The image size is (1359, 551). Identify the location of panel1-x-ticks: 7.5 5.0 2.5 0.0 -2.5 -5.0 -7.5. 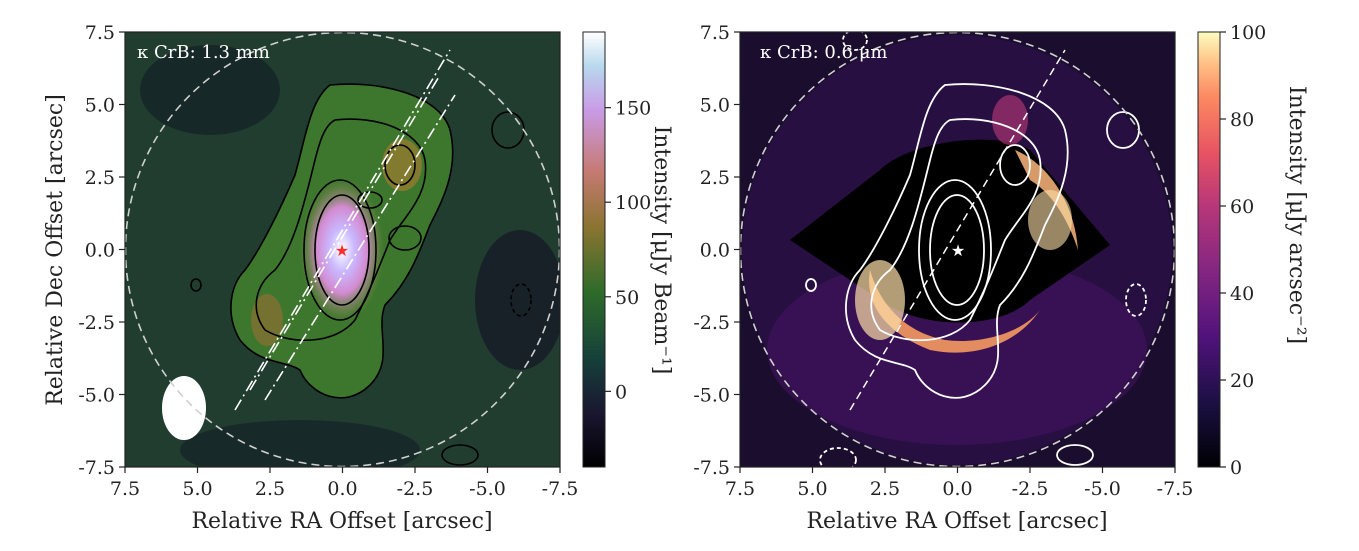
(344, 483).